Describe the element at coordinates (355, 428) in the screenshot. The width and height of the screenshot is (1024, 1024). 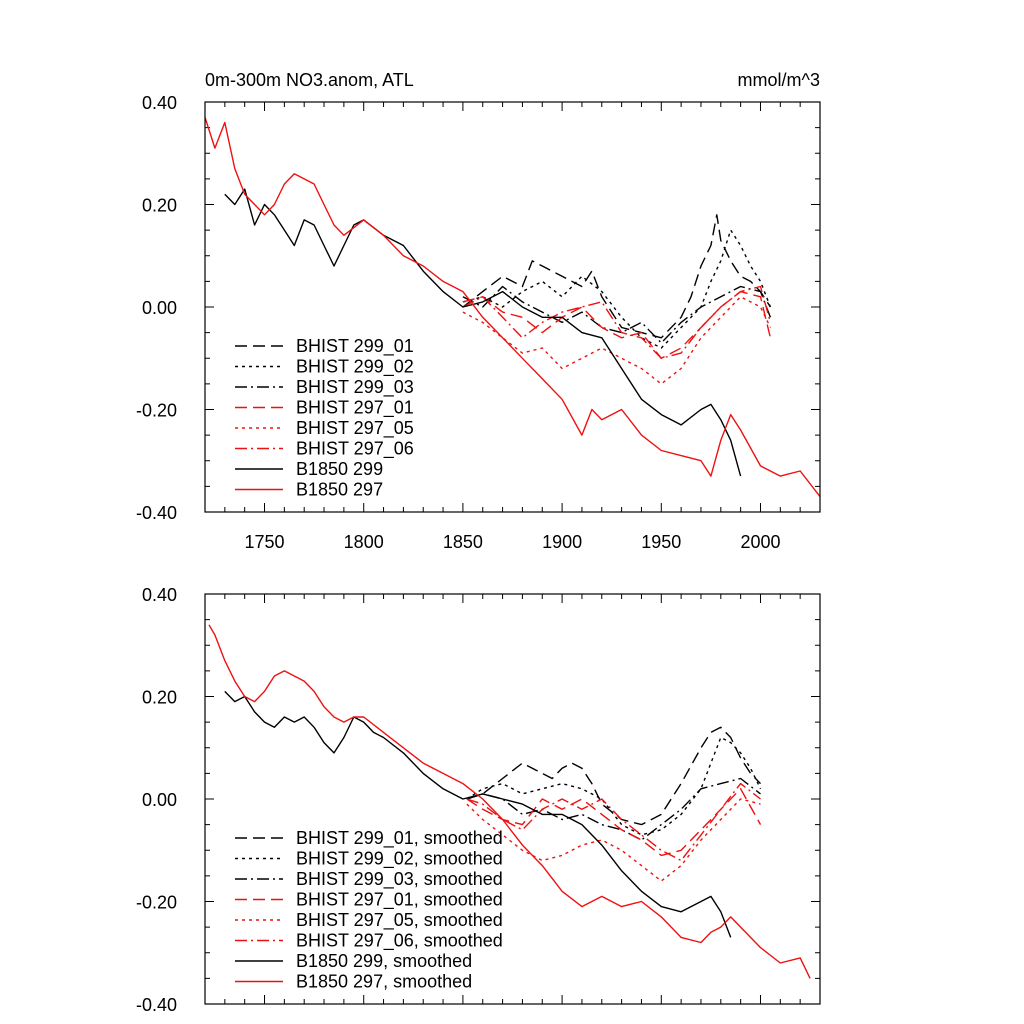
I see `legend-label: BHIST 297_05` at that location.